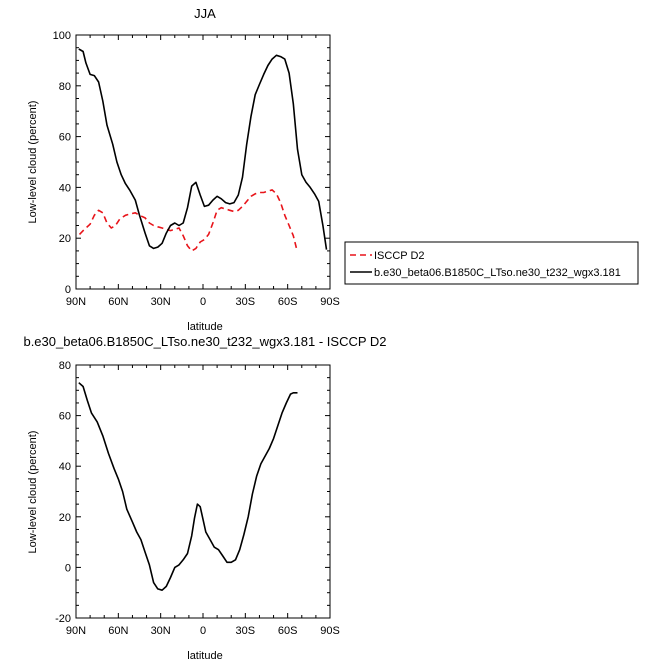  Describe the element at coordinates (203, 302) in the screenshot. I see `top-x-tick-label: 0` at that location.